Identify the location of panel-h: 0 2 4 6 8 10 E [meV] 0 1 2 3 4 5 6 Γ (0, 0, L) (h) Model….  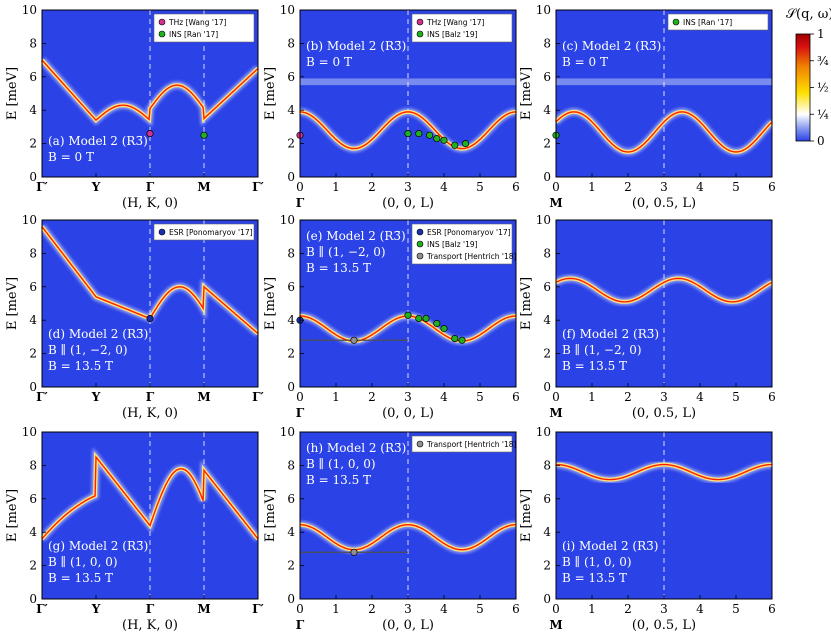
(391, 529).